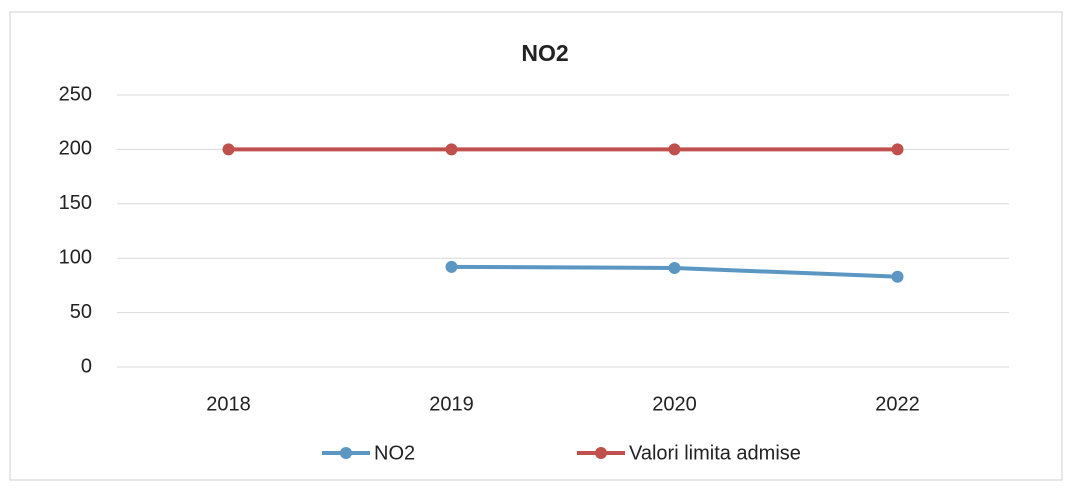 This screenshot has width=1070, height=489. Describe the element at coordinates (75, 94) in the screenshot. I see `y-tick-label: 250` at that location.